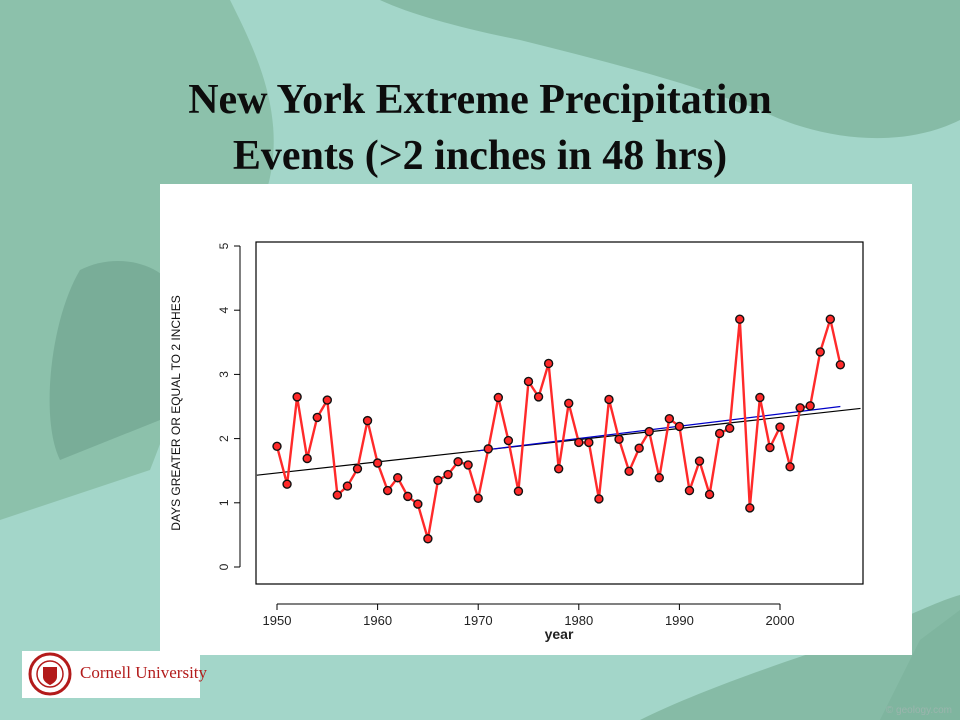 The image size is (960, 720). What do you see at coordinates (277, 620) in the screenshot?
I see `x-tick-label: 1950` at bounding box center [277, 620].